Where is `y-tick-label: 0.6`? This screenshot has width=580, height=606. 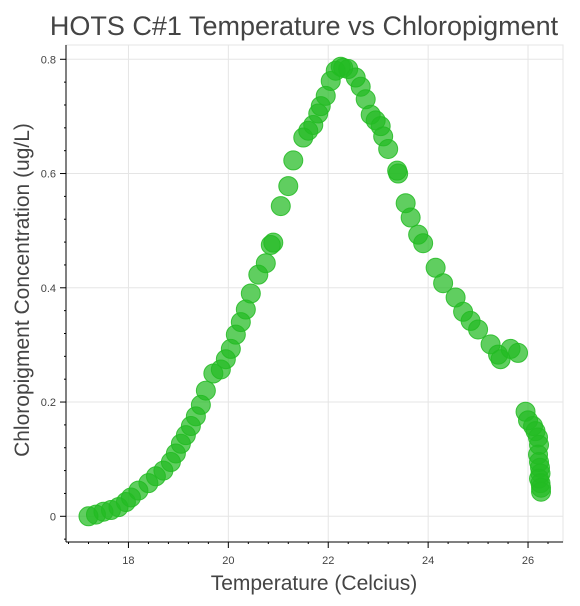
y-tick-label: 0.6 is located at coordinates (48, 175).